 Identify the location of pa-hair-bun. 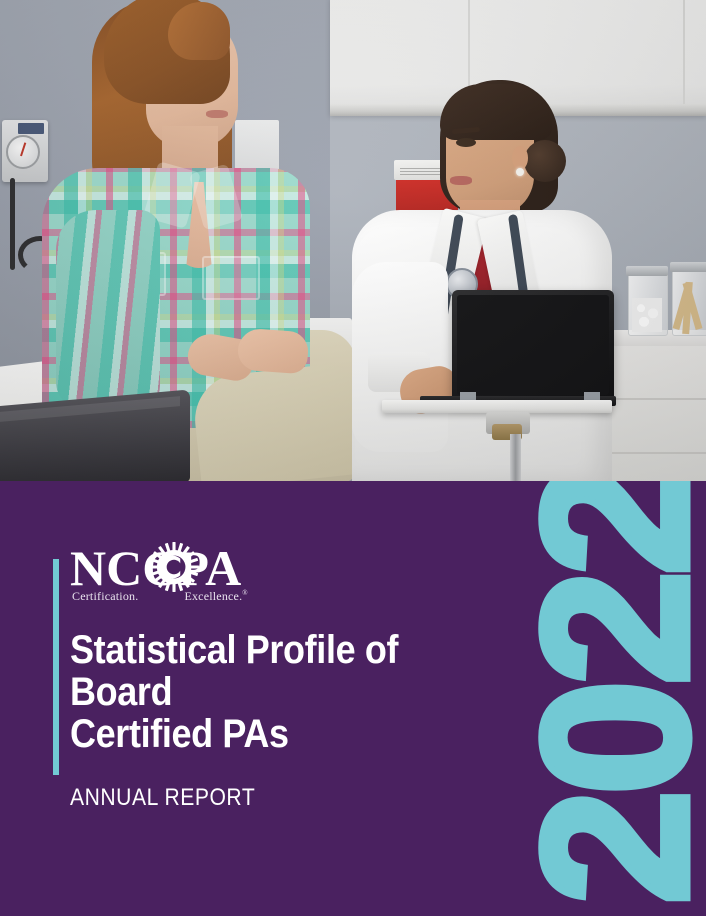
(545, 161).